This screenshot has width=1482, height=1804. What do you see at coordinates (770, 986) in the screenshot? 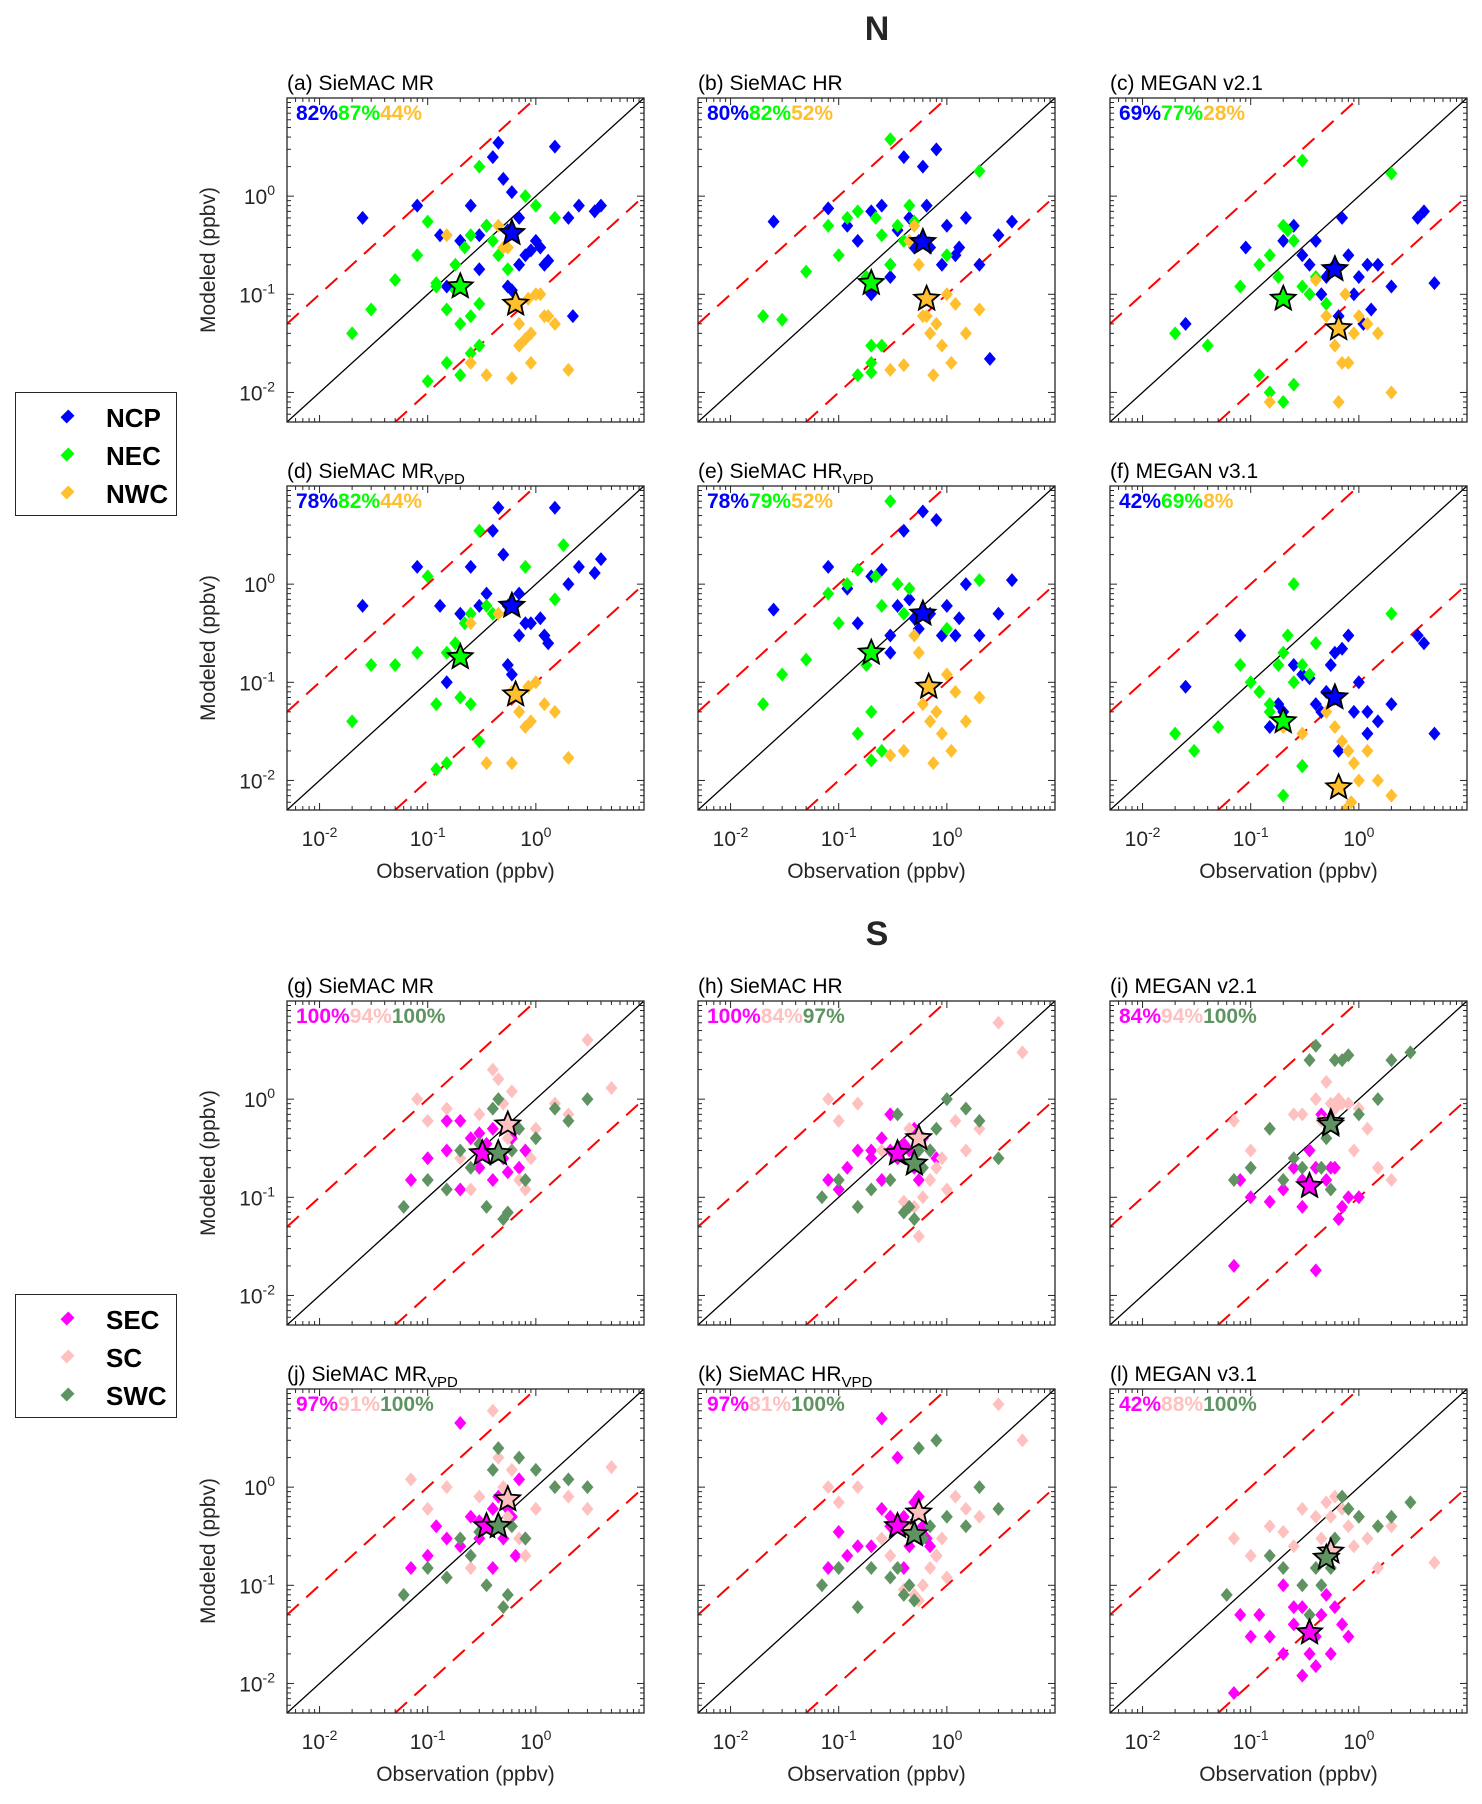
I see `panel-title: (h) SieMAC HR` at bounding box center [770, 986].